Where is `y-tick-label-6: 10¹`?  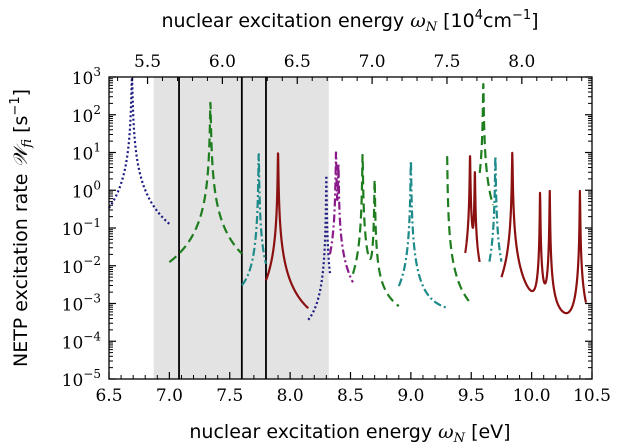
y-tick-label-6: 10¹ is located at coordinates (86, 153).